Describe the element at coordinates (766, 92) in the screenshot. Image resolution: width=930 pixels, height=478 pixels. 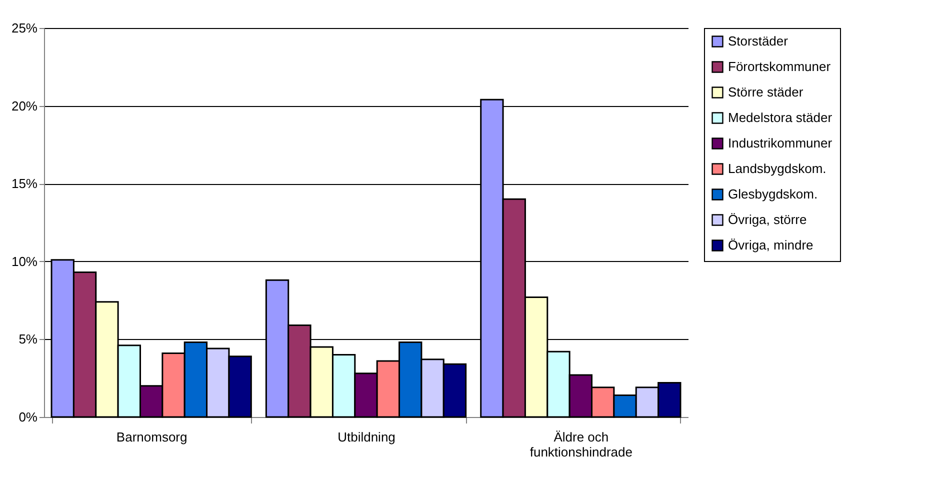
I see `legend-label: Större städer` at that location.